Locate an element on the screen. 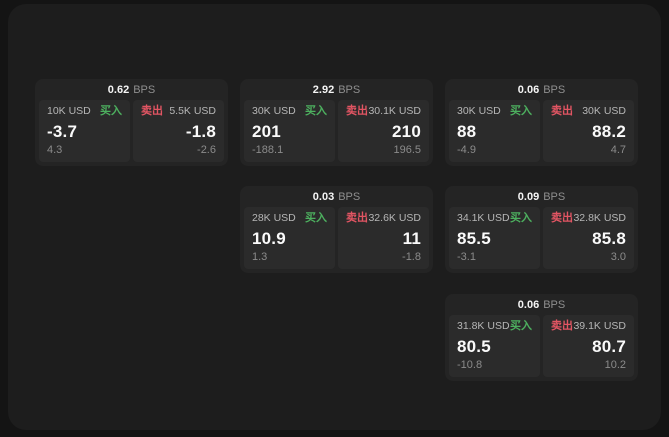  buy-notional: 10K USD is located at coordinates (69, 111).